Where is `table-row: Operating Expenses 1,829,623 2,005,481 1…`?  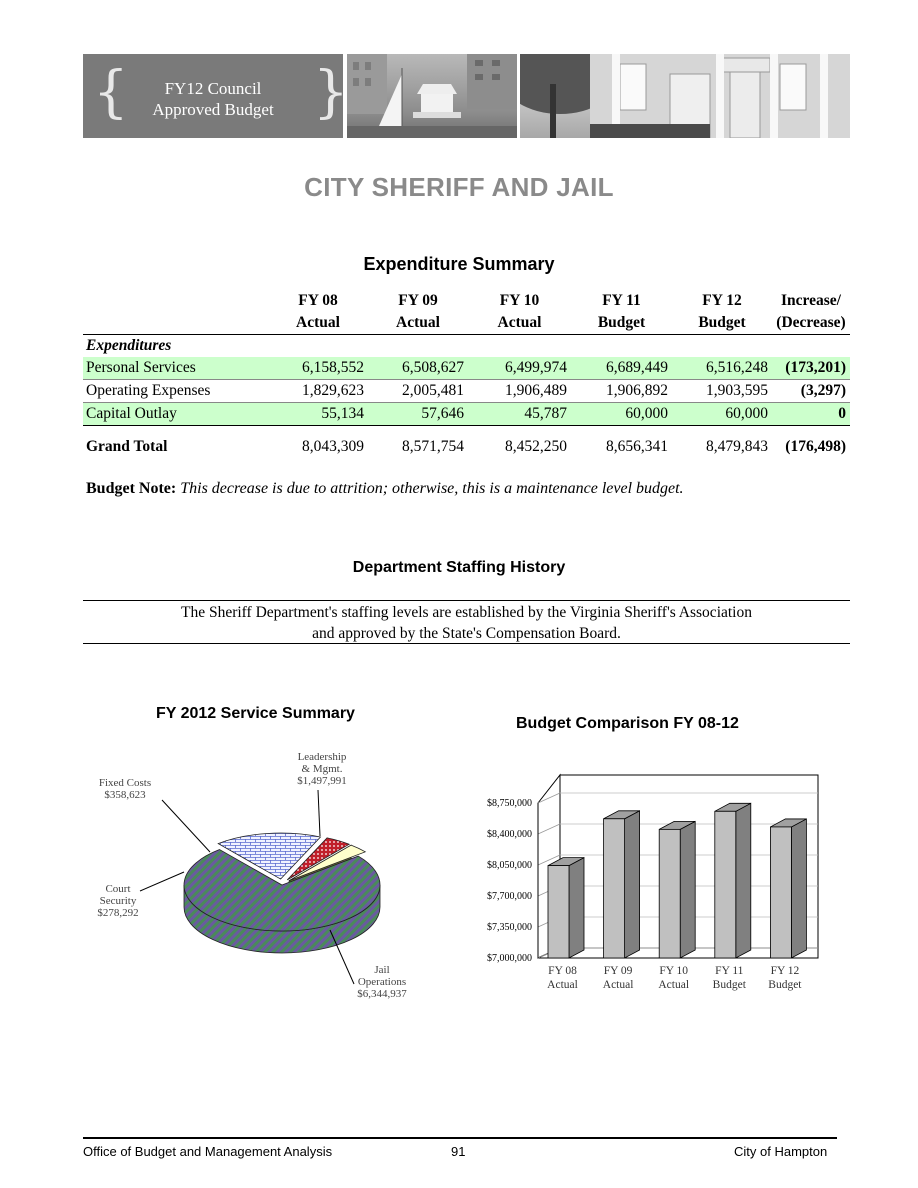
table-row: Operating Expenses 1,829,623 2,005,481 1… is located at coordinates (466, 391).